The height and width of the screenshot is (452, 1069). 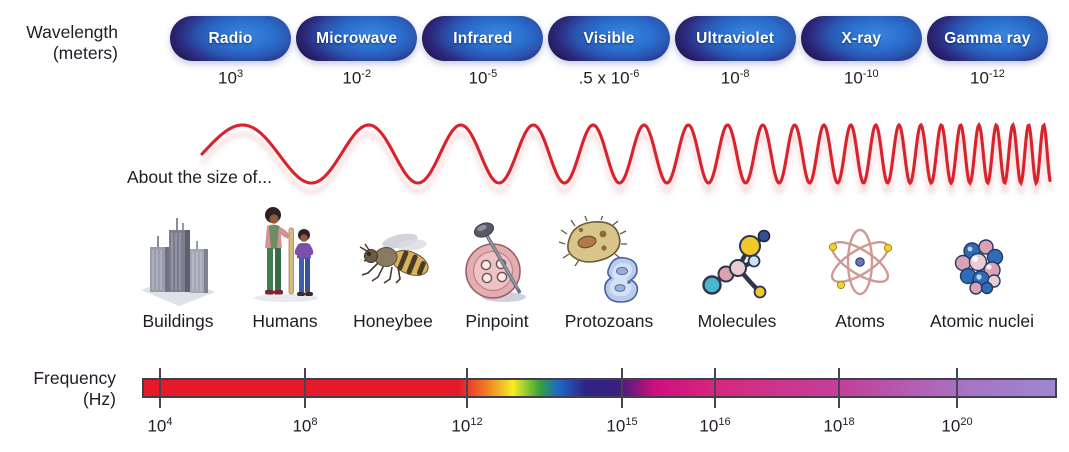 I want to click on band-value-exponent: -8, so click(x=744, y=74).